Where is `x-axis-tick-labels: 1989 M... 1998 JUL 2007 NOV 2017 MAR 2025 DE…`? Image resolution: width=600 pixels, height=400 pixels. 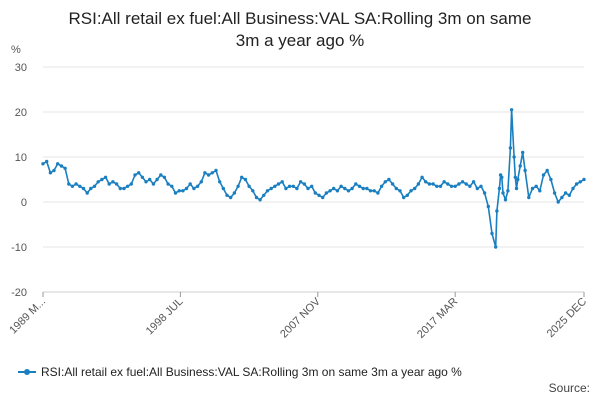 x-axis-tick-labels: 1989 M... 1998 JUL 2007 NOV 2017 MAR 2025 DE… is located at coordinates (298, 318).